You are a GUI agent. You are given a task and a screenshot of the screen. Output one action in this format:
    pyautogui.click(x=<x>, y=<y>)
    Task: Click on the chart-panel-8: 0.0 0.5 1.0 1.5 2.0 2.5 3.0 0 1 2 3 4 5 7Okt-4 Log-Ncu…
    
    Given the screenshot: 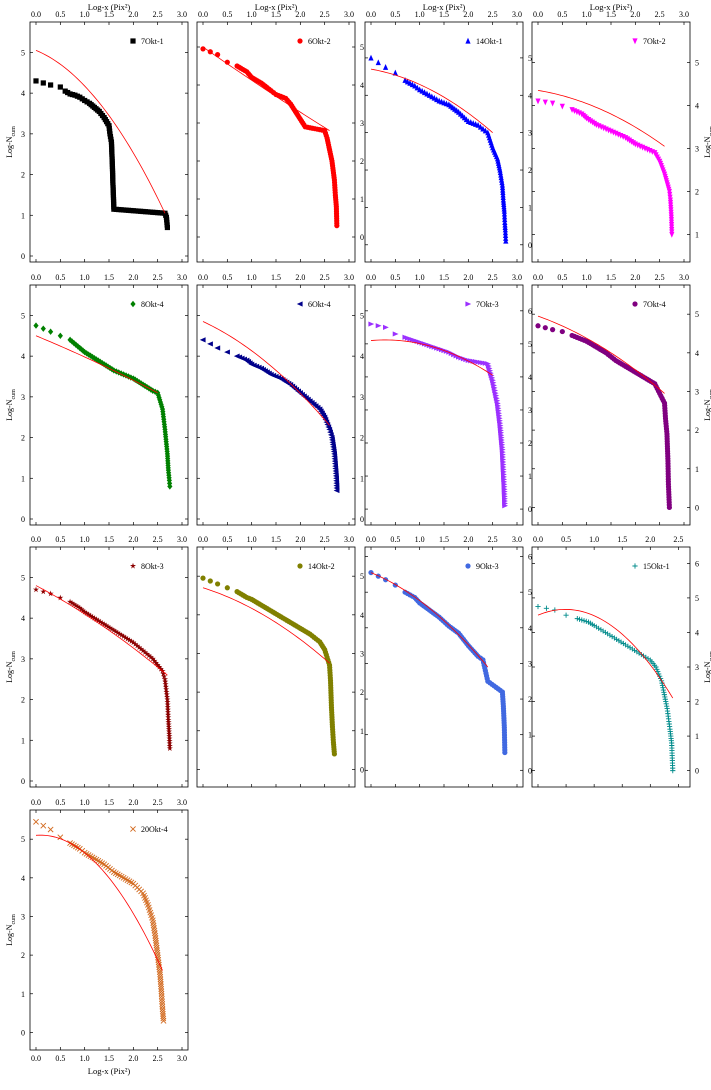 What is the action you would take?
    pyautogui.click(x=621, y=399)
    